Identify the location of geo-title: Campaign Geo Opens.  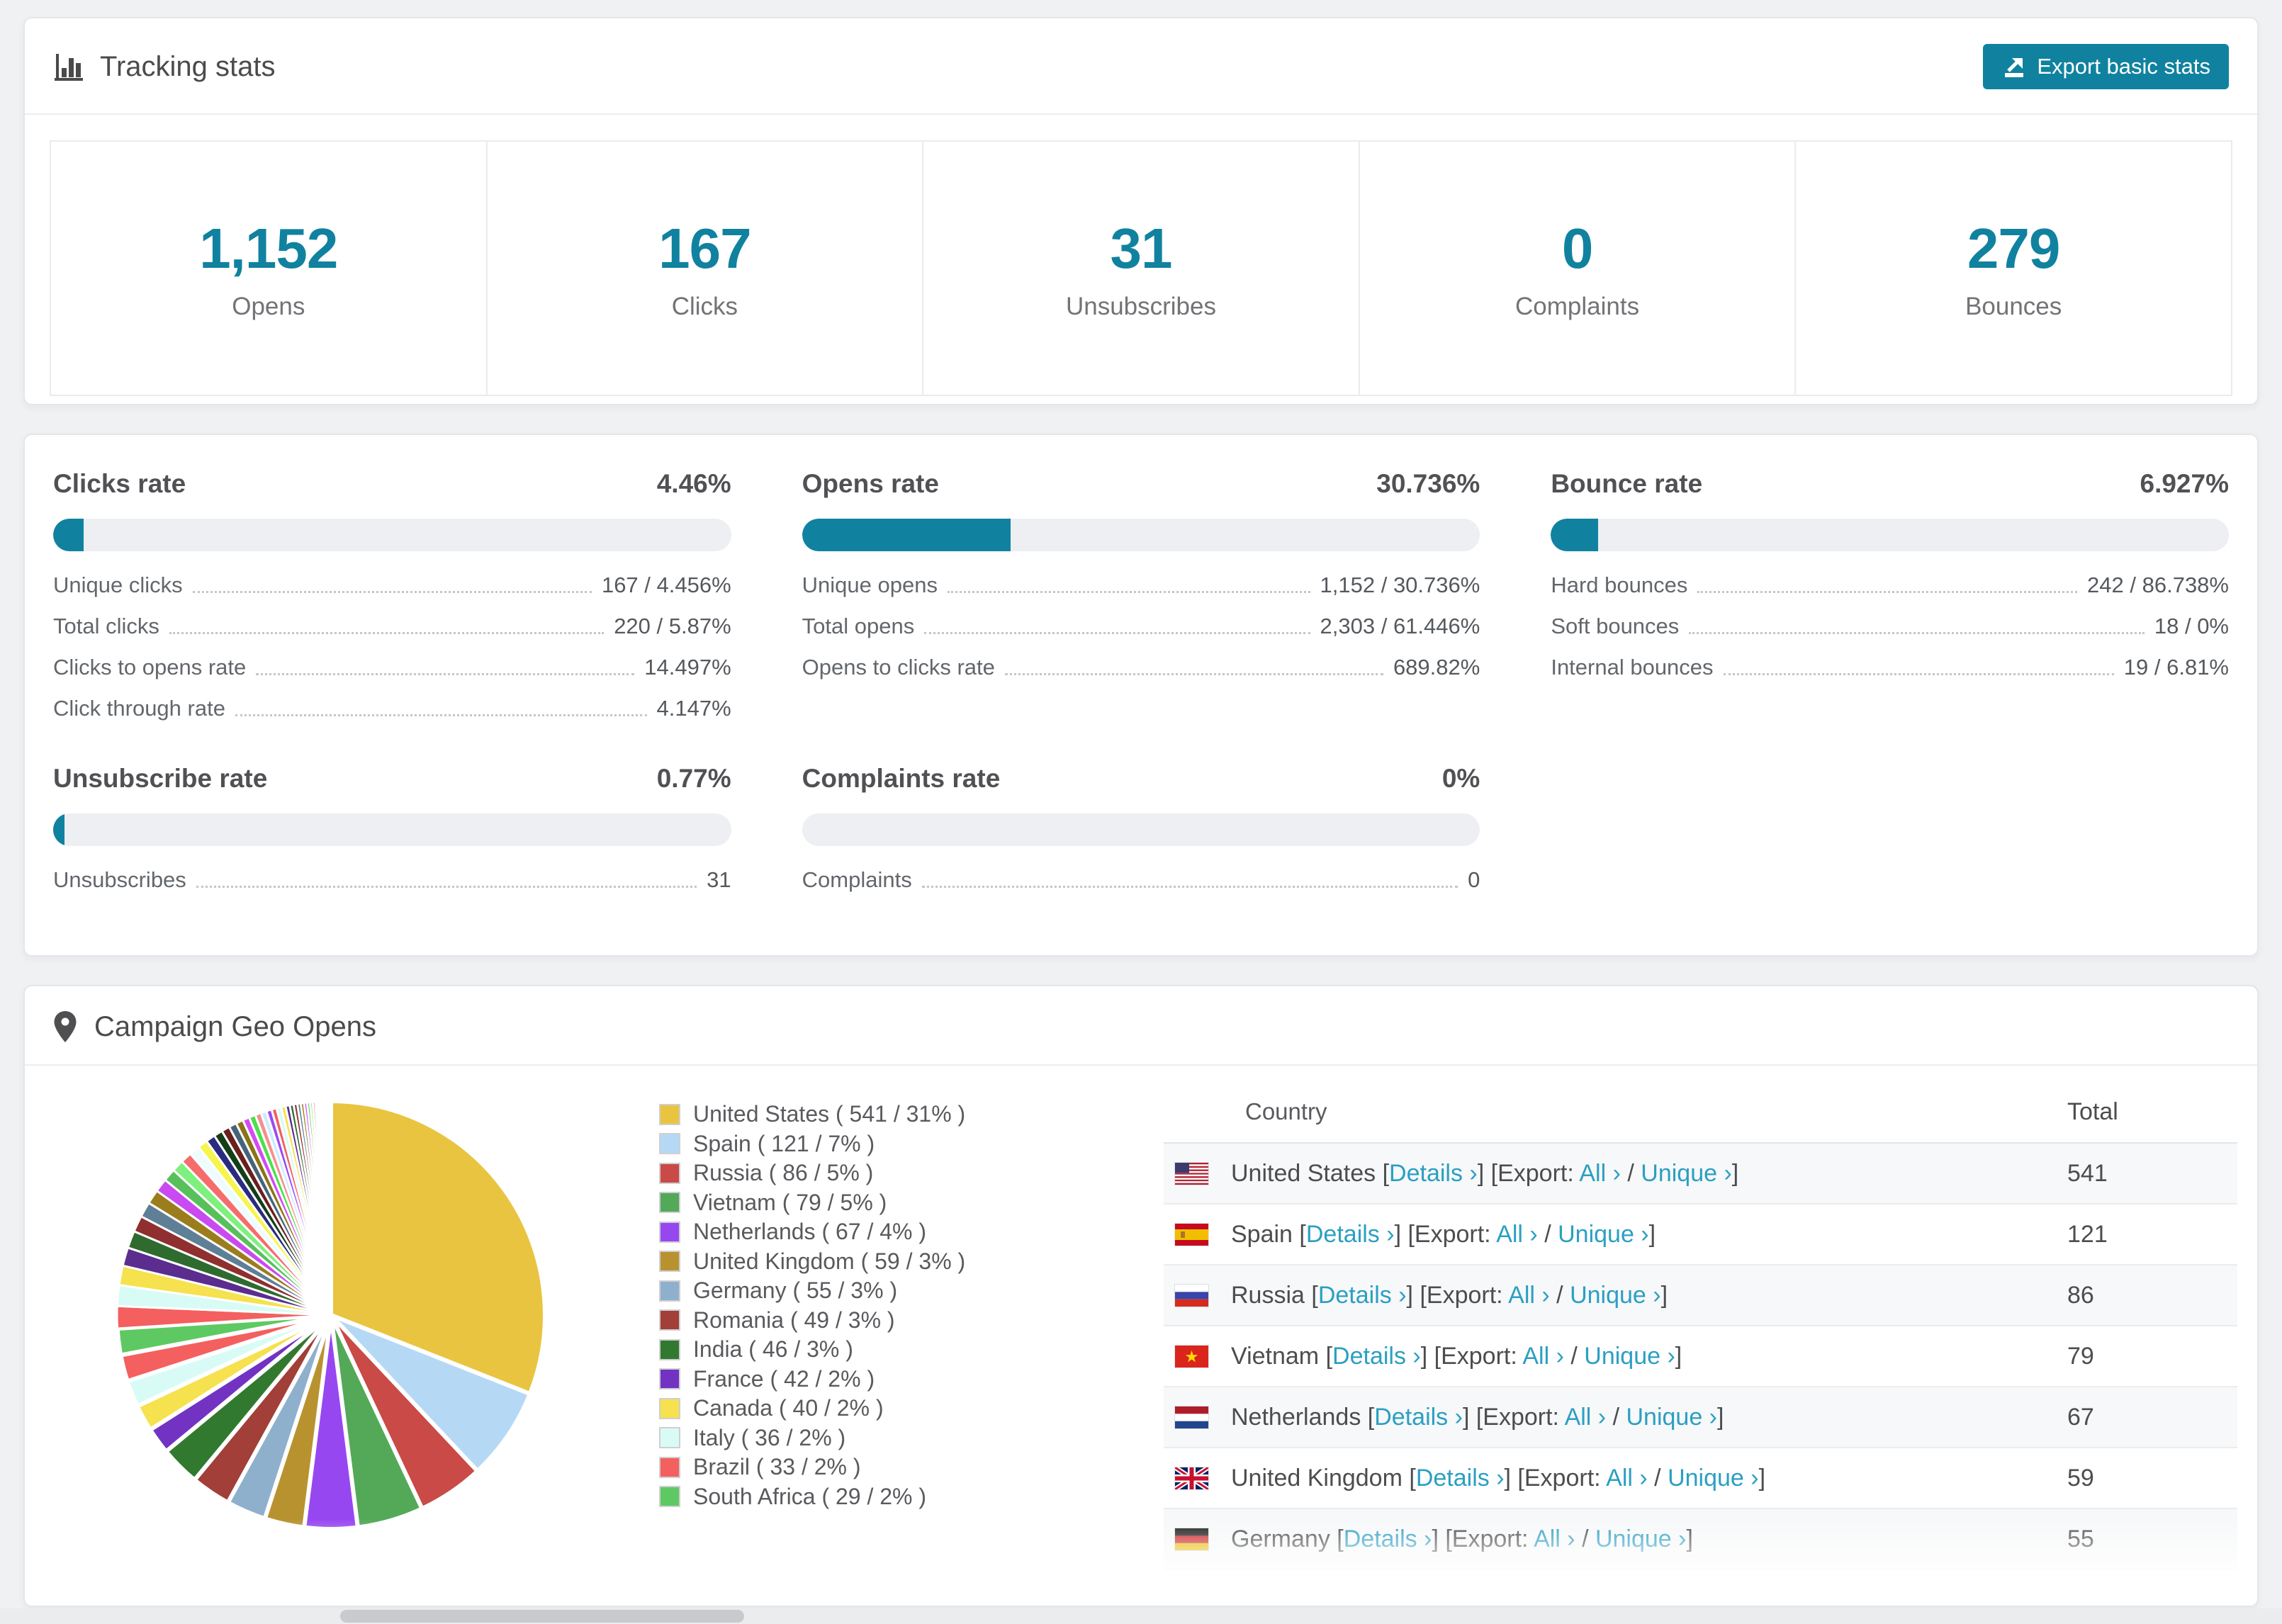
(236, 1026).